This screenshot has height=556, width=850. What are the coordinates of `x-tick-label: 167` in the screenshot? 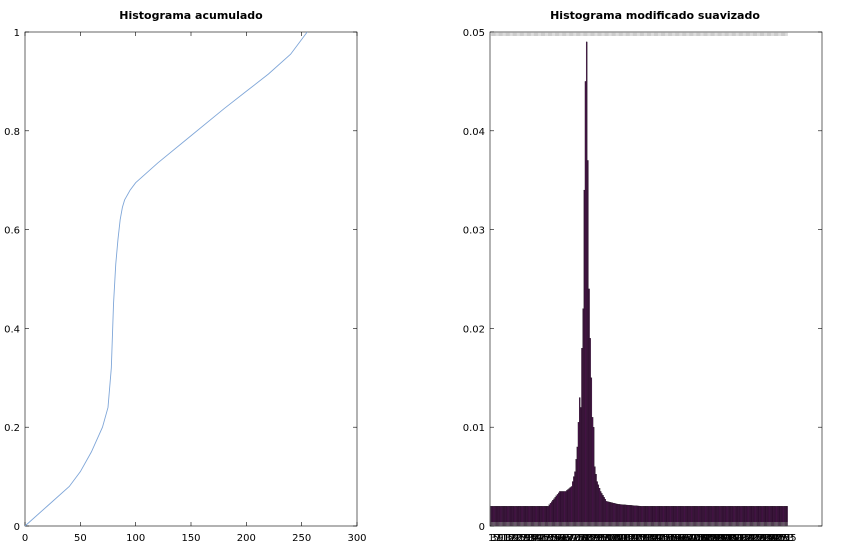 It's located at (684, 538).